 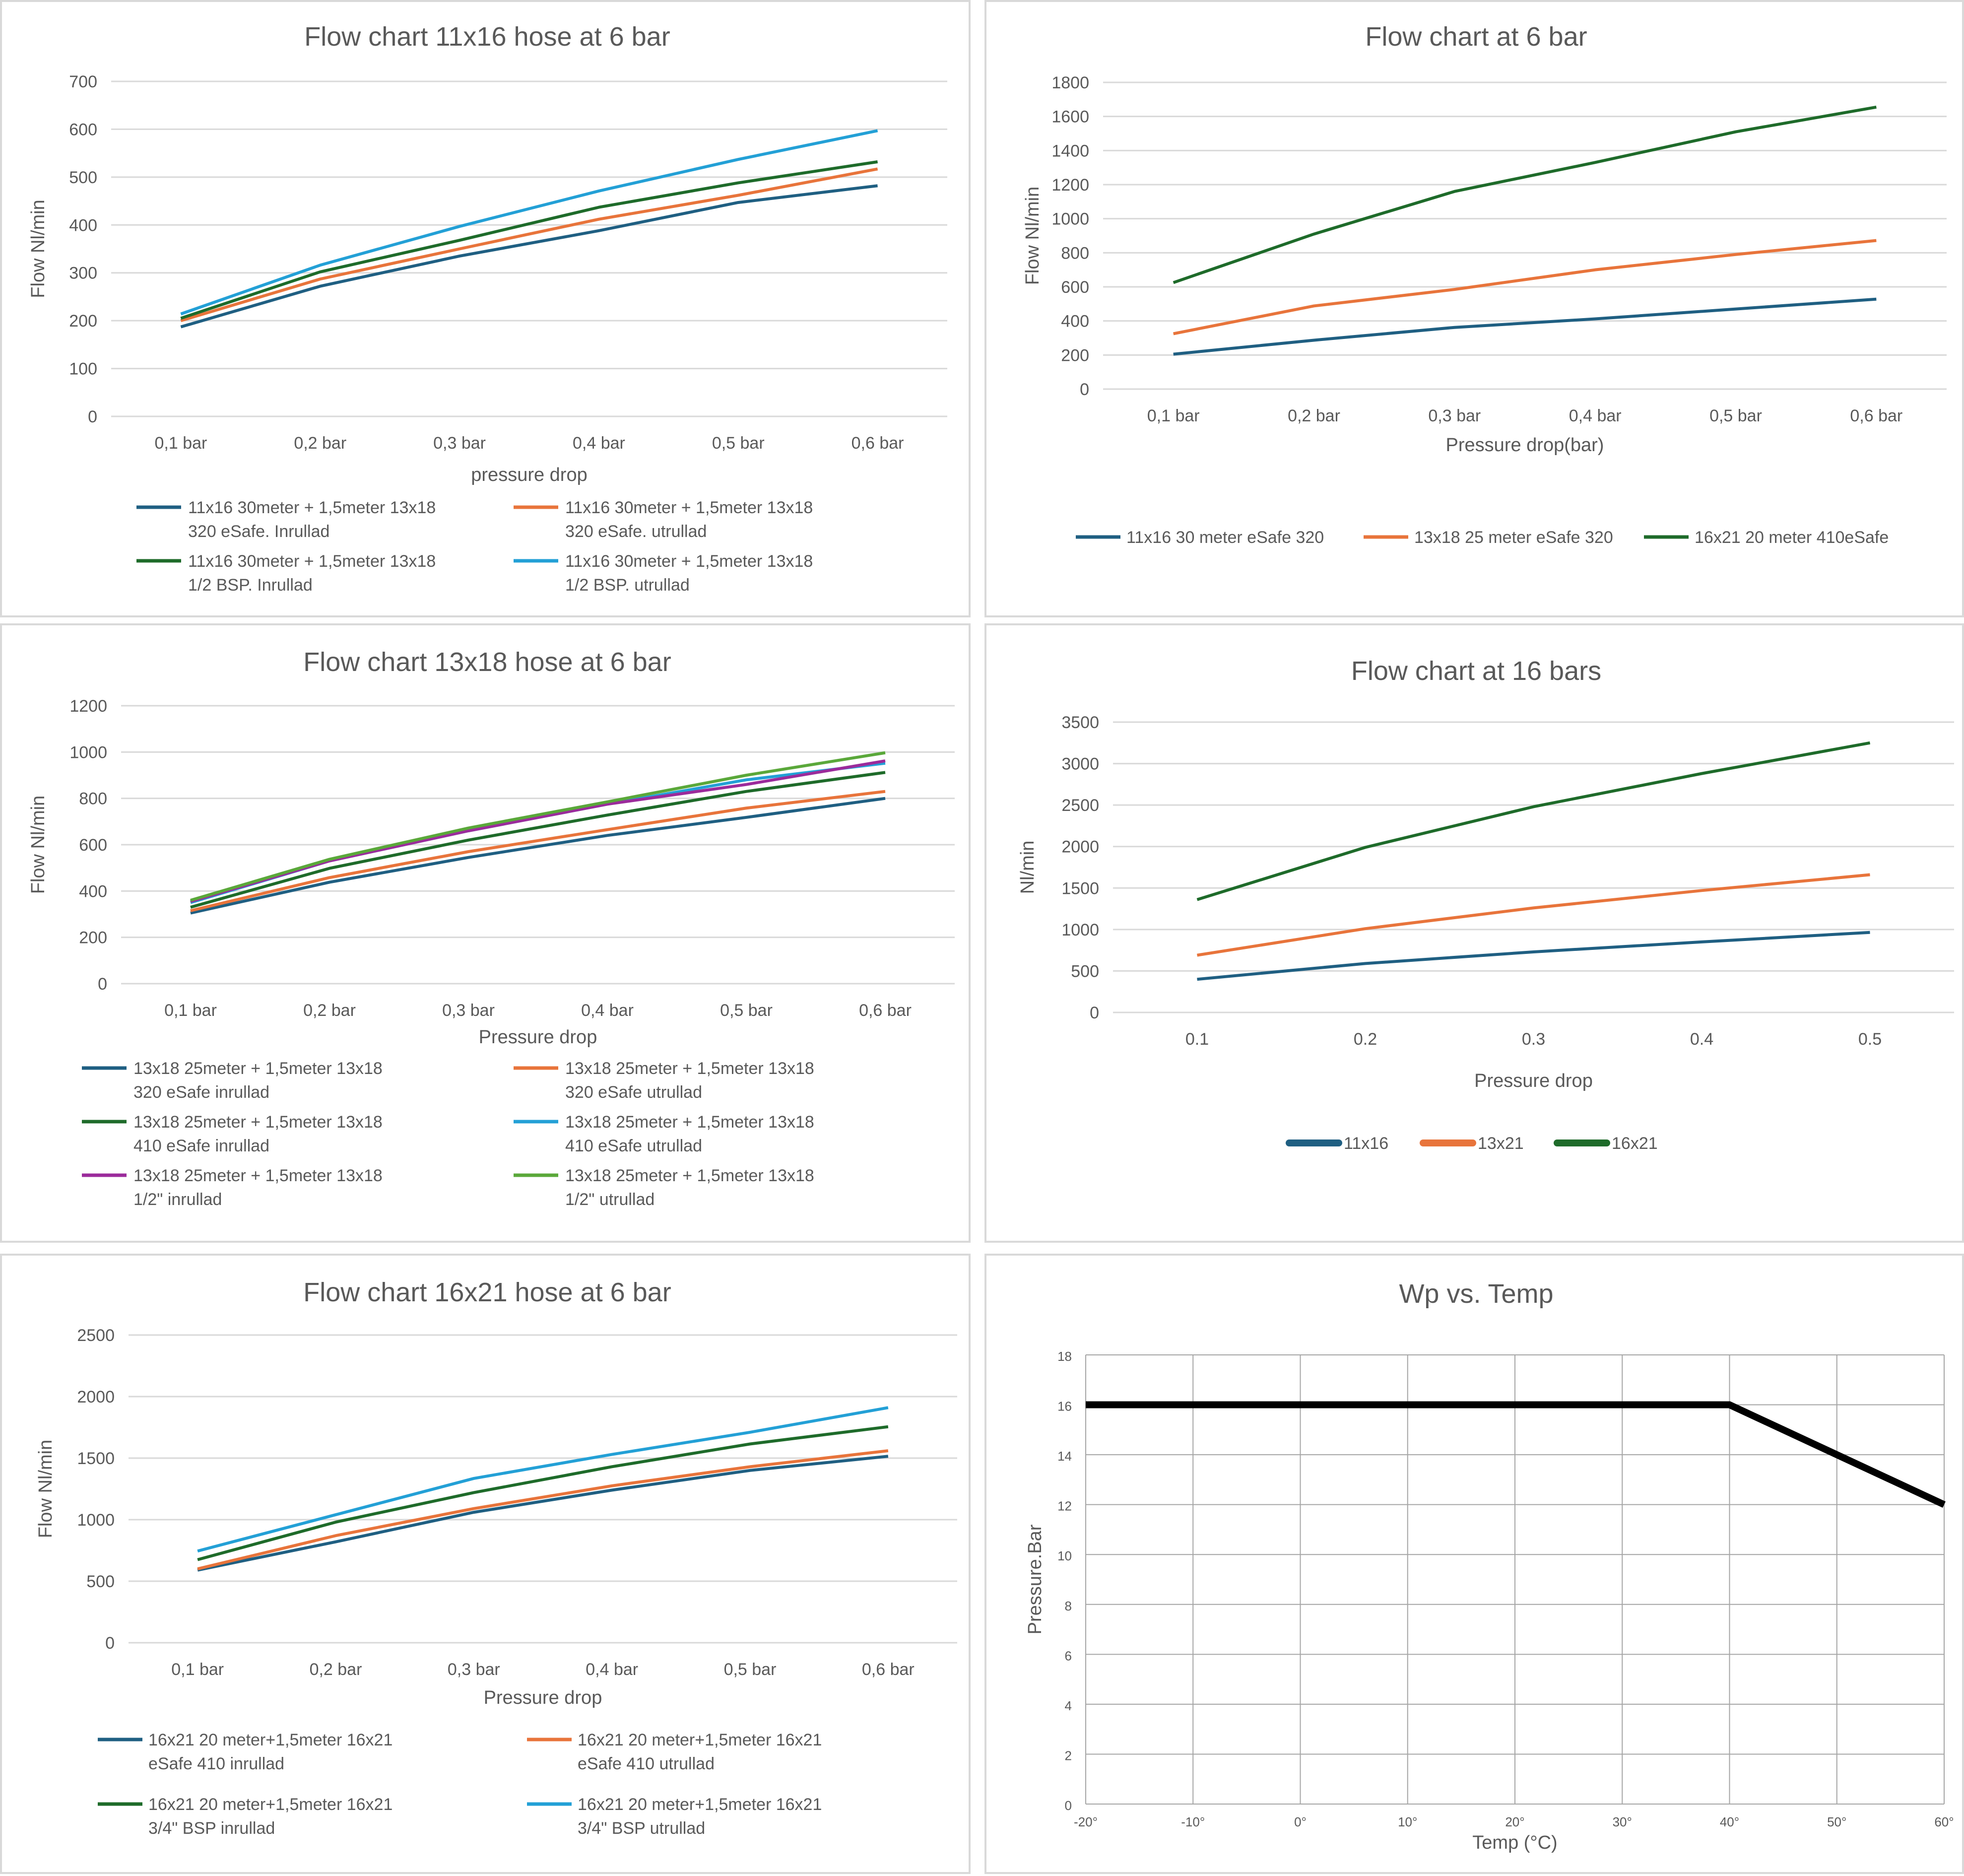 I want to click on x-tick-label: 0,3 bar, so click(x=1454, y=415).